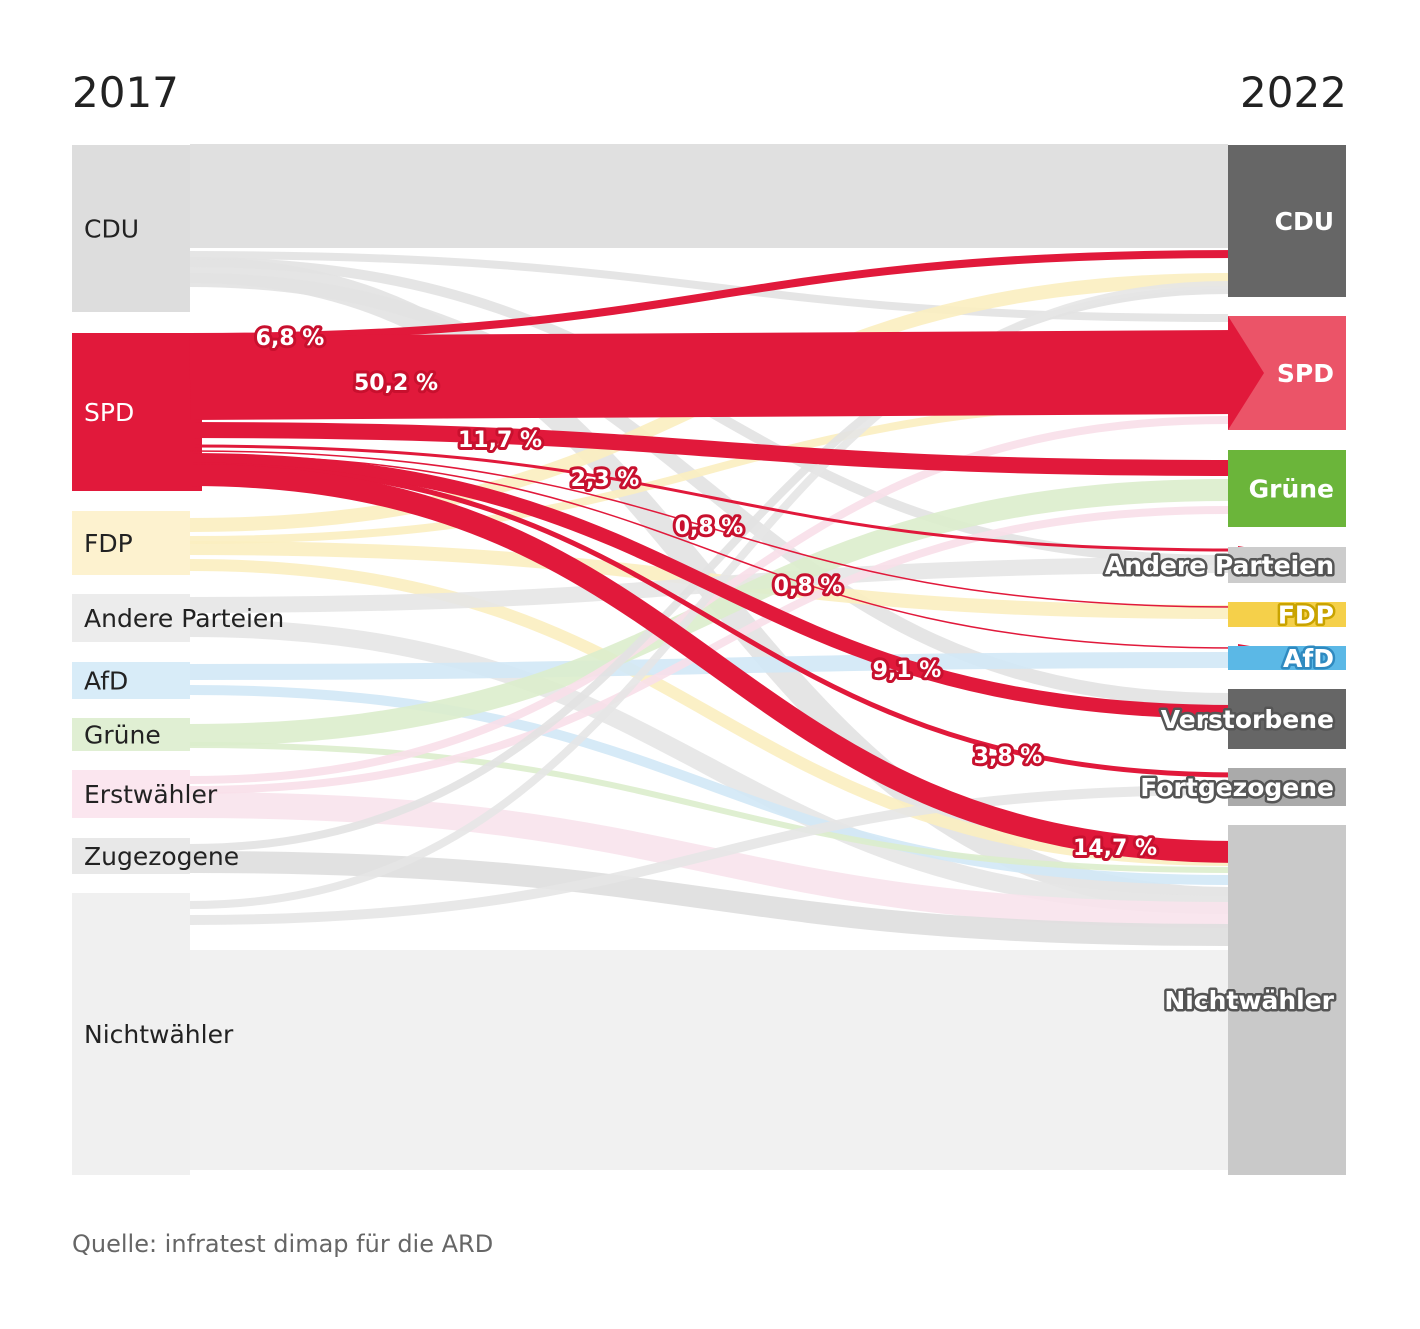 The image size is (1420, 1329). I want to click on target-node-fort, so click(1287, 787).